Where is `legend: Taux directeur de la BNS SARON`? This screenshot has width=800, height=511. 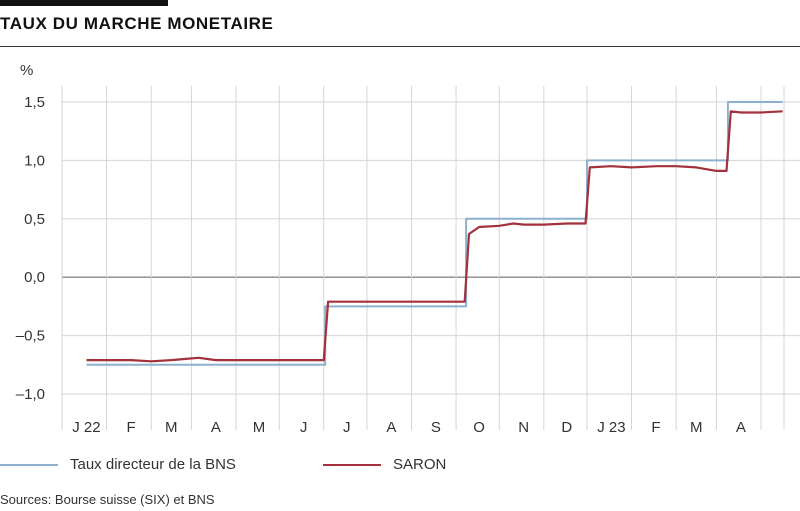 legend: Taux directeur de la BNS SARON is located at coordinates (400, 466).